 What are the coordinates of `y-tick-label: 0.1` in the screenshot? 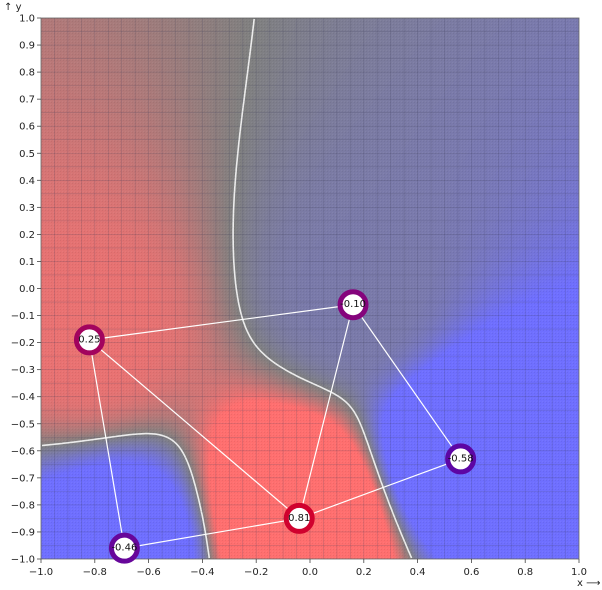 It's located at (27, 262).